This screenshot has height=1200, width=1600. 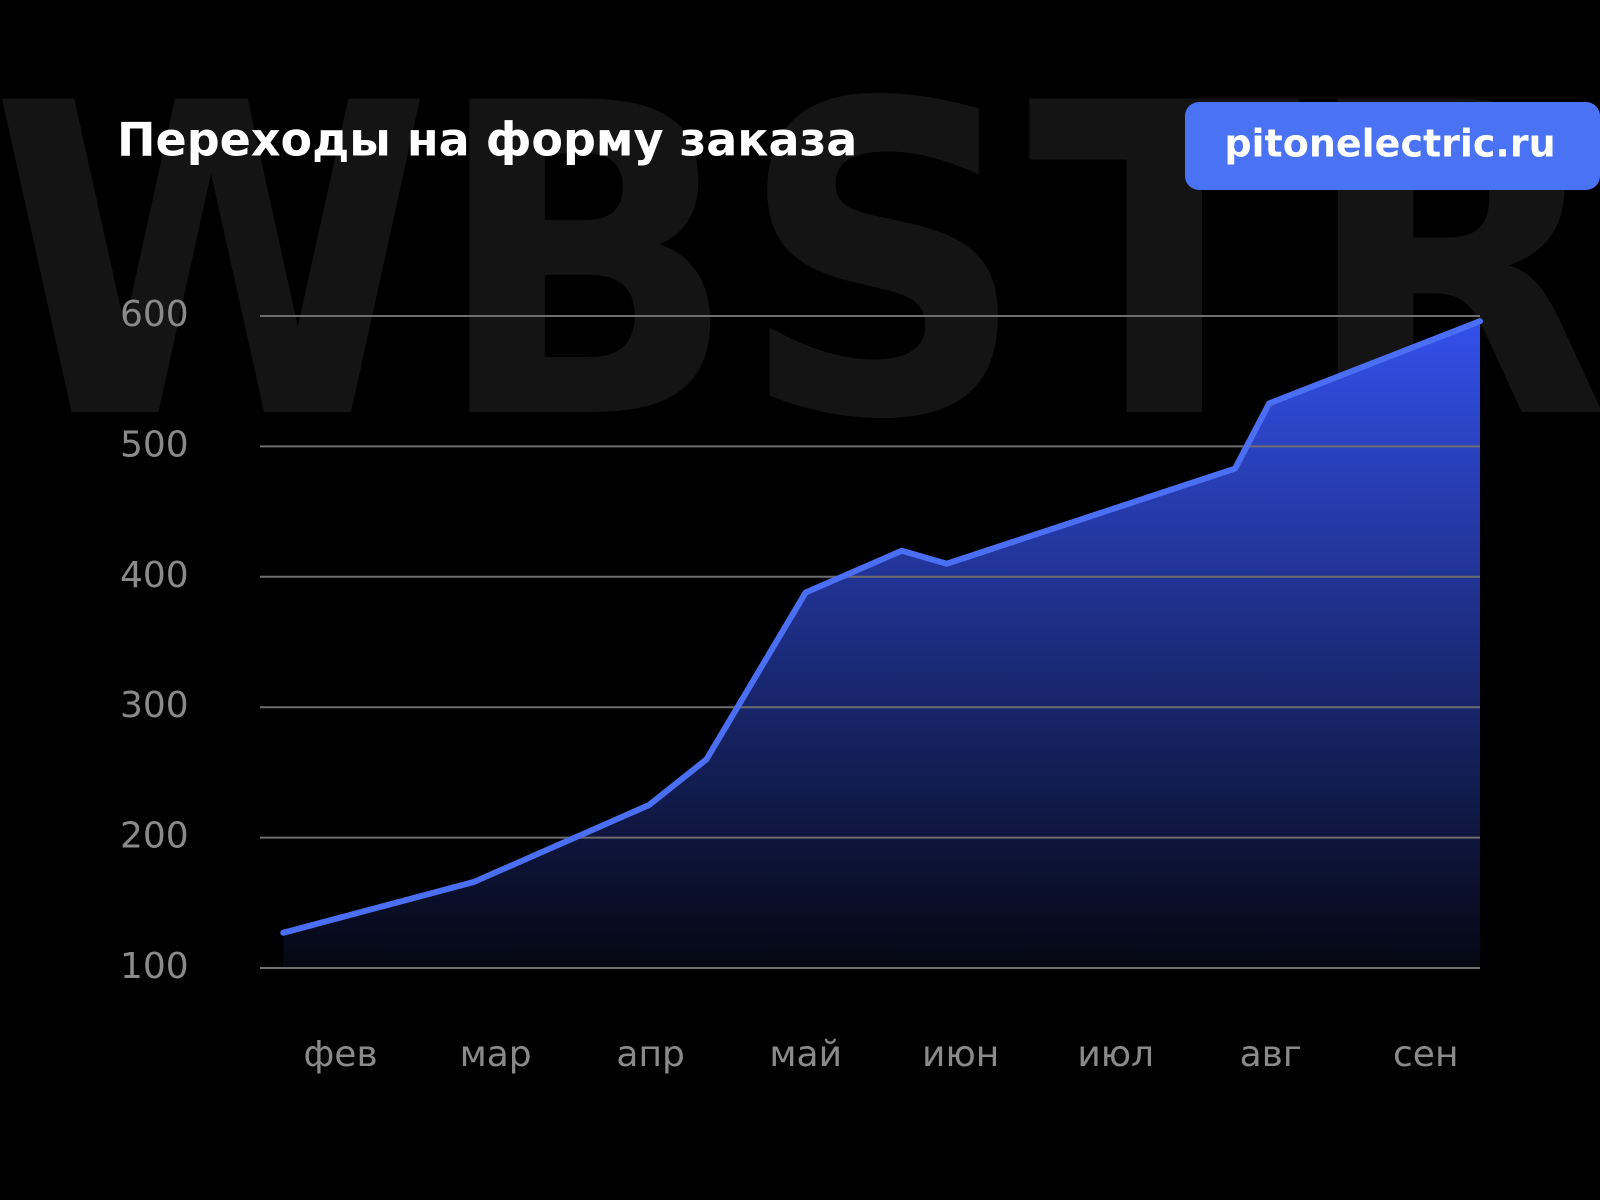 What do you see at coordinates (154, 444) in the screenshot?
I see `y-tick-label: 500` at bounding box center [154, 444].